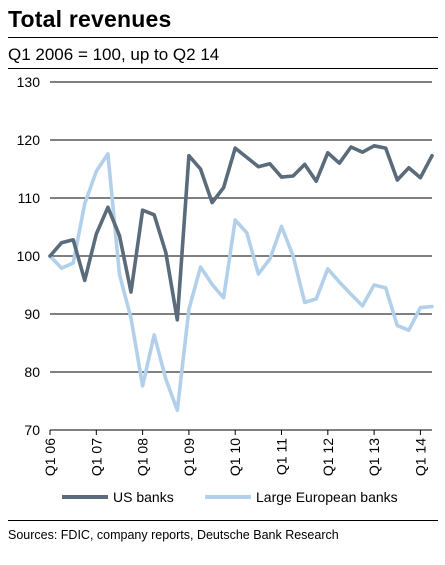  Describe the element at coordinates (223, 68) in the screenshot. I see `subtitle-rule` at that location.